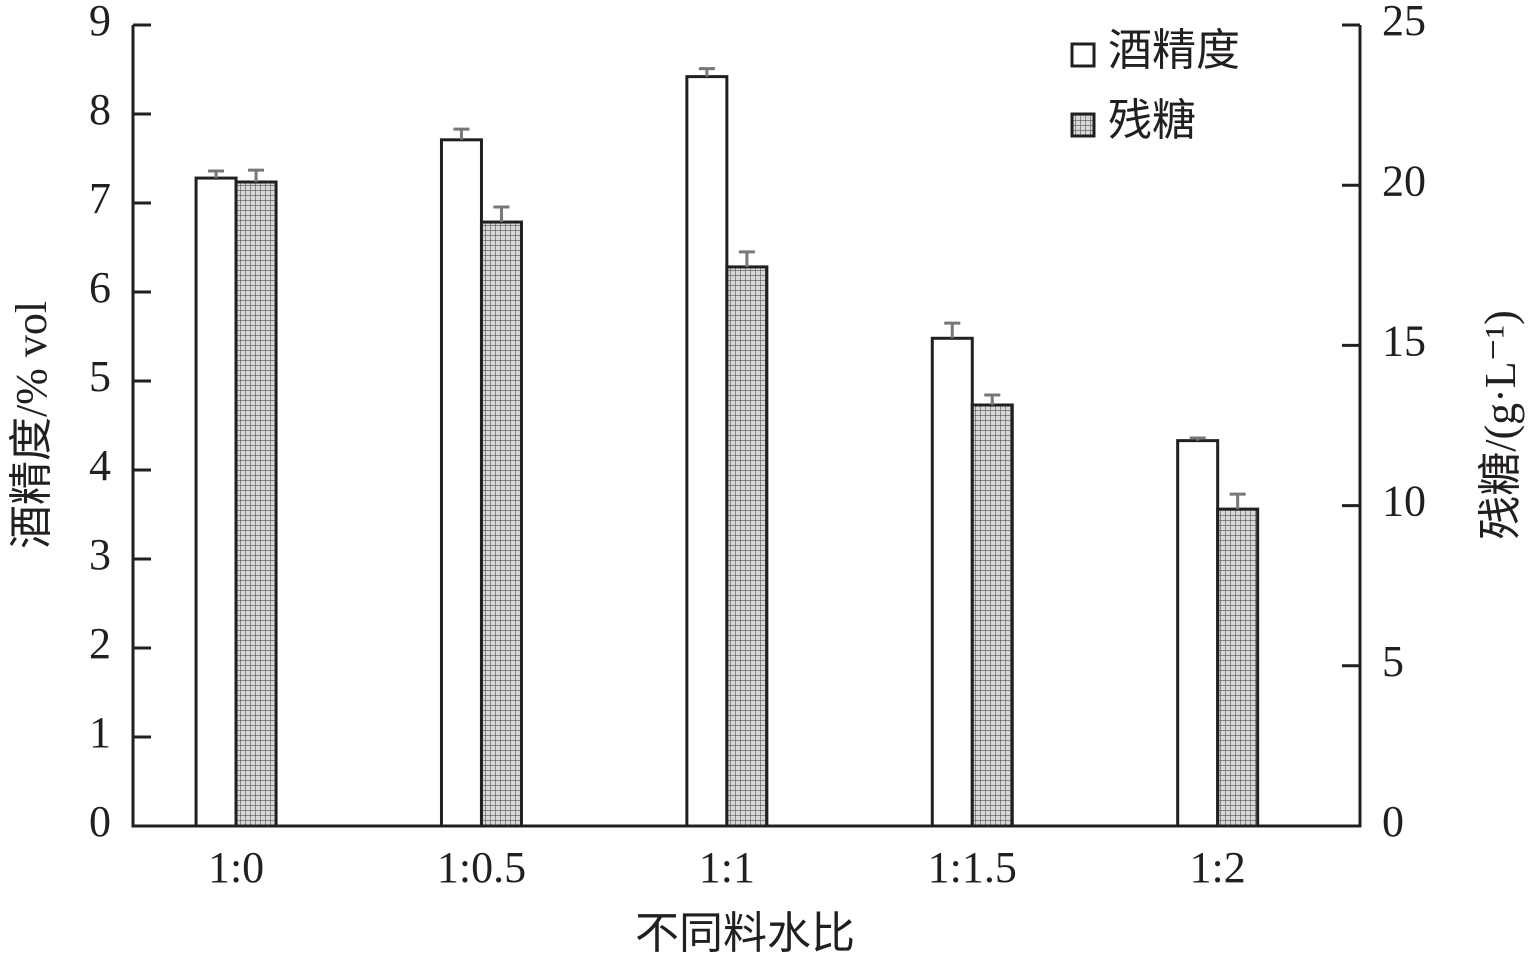 This screenshot has height=963, width=1533. What do you see at coordinates (100, 287) in the screenshot?
I see `y-tick-label: 6` at bounding box center [100, 287].